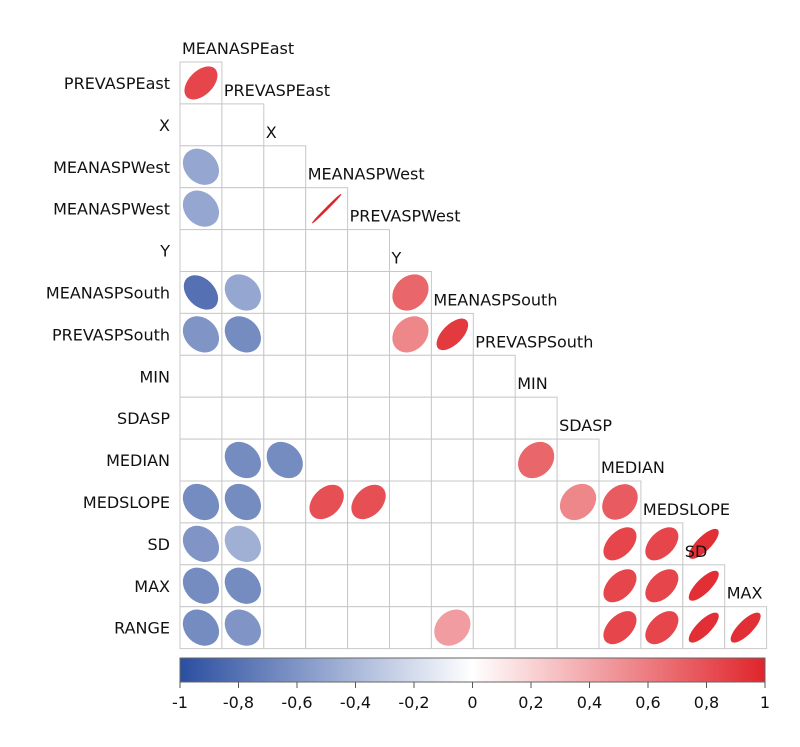 The height and width of the screenshot is (747, 800). What do you see at coordinates (633, 467) in the screenshot?
I see `diagonal-label: MEDIAN` at bounding box center [633, 467].